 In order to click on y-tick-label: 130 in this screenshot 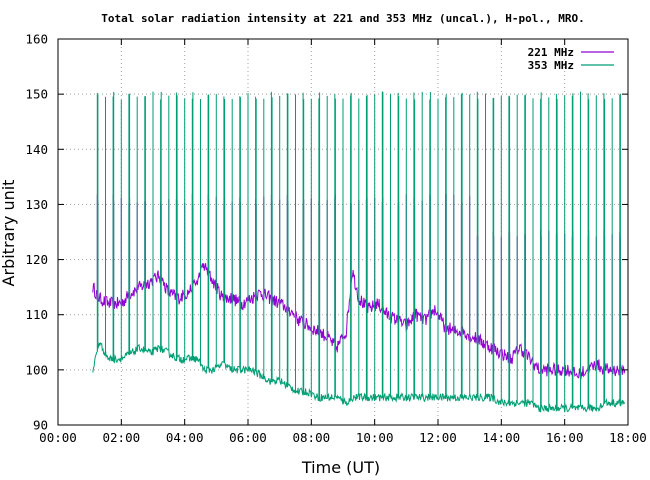, I will do `click(36, 204)`.